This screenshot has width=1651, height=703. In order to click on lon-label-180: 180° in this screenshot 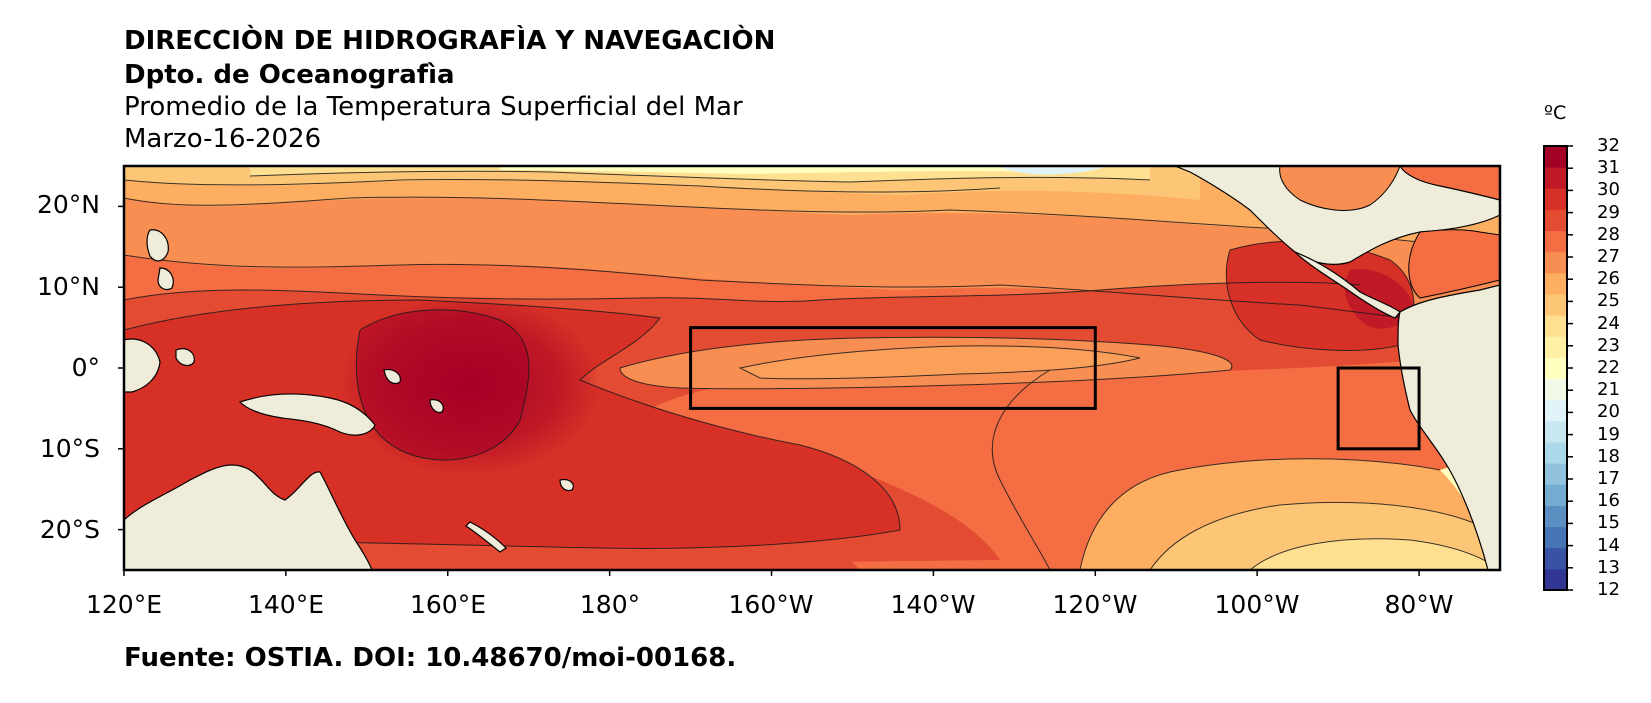, I will do `click(610, 604)`.